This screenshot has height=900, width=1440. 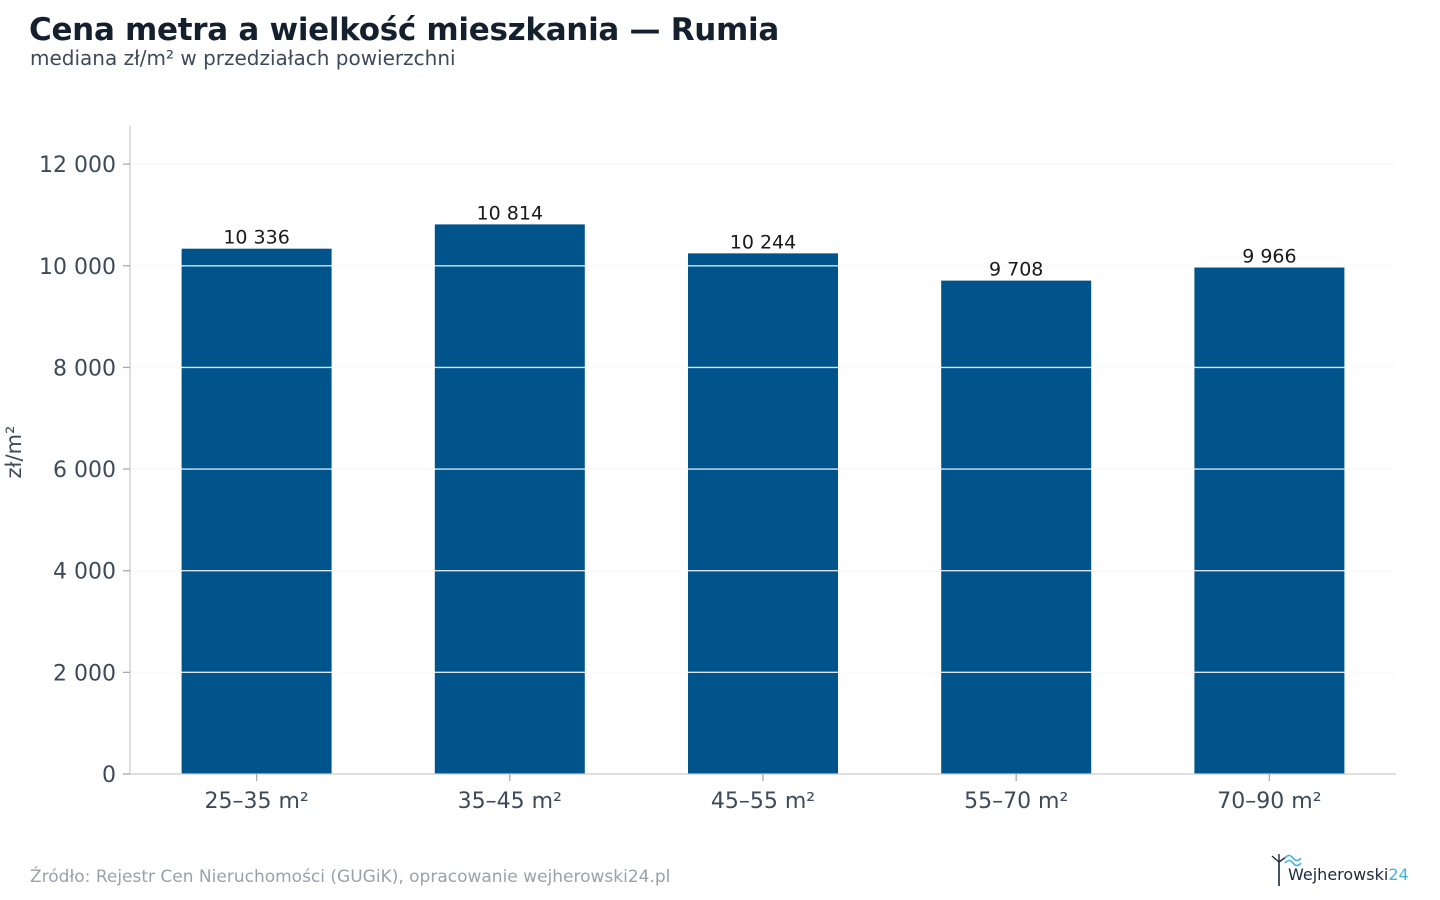 What do you see at coordinates (1269, 256) in the screenshot?
I see `bar-value-label: 9 966` at bounding box center [1269, 256].